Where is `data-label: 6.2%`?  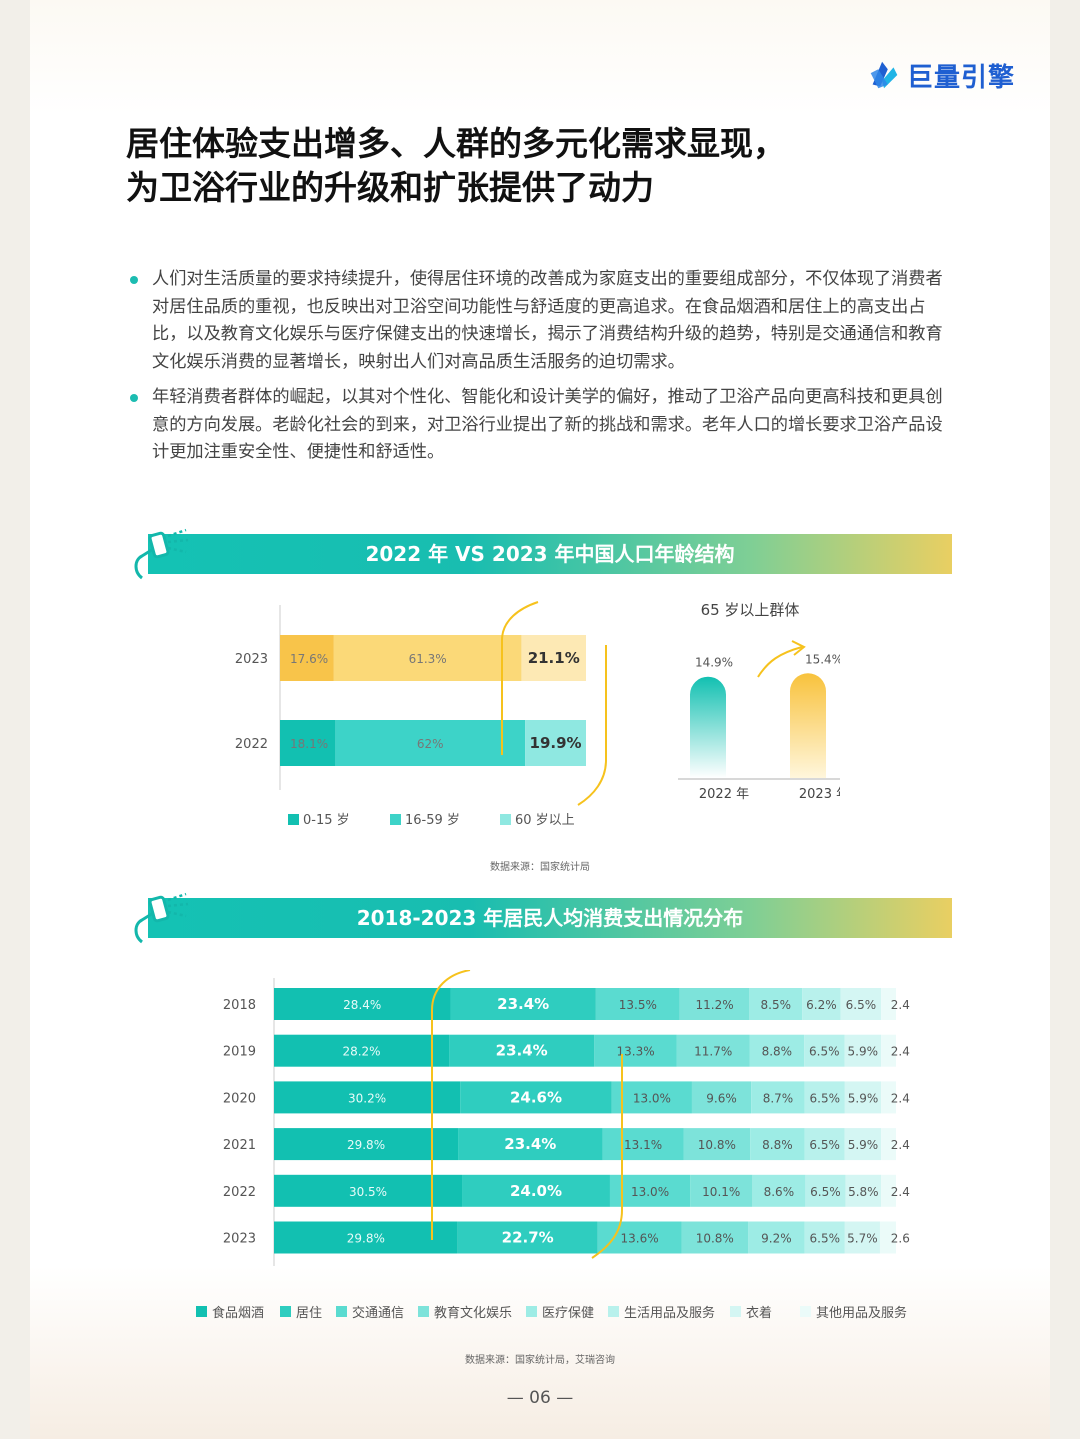
data-label: 6.2% is located at coordinates (821, 1005).